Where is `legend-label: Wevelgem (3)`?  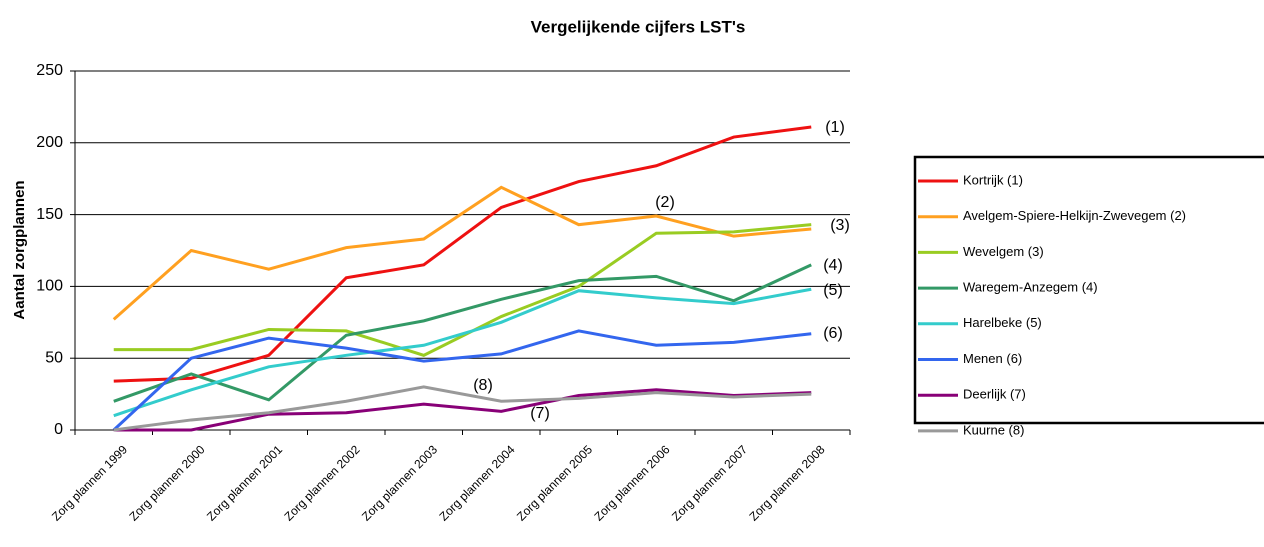
legend-label: Wevelgem (3) is located at coordinates (1003, 251).